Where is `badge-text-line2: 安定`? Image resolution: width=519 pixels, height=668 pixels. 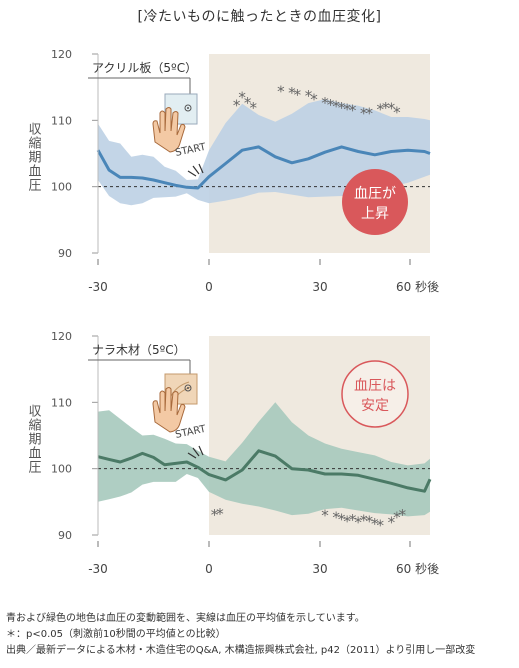
badge-text-line2: 安定 is located at coordinates (375, 406).